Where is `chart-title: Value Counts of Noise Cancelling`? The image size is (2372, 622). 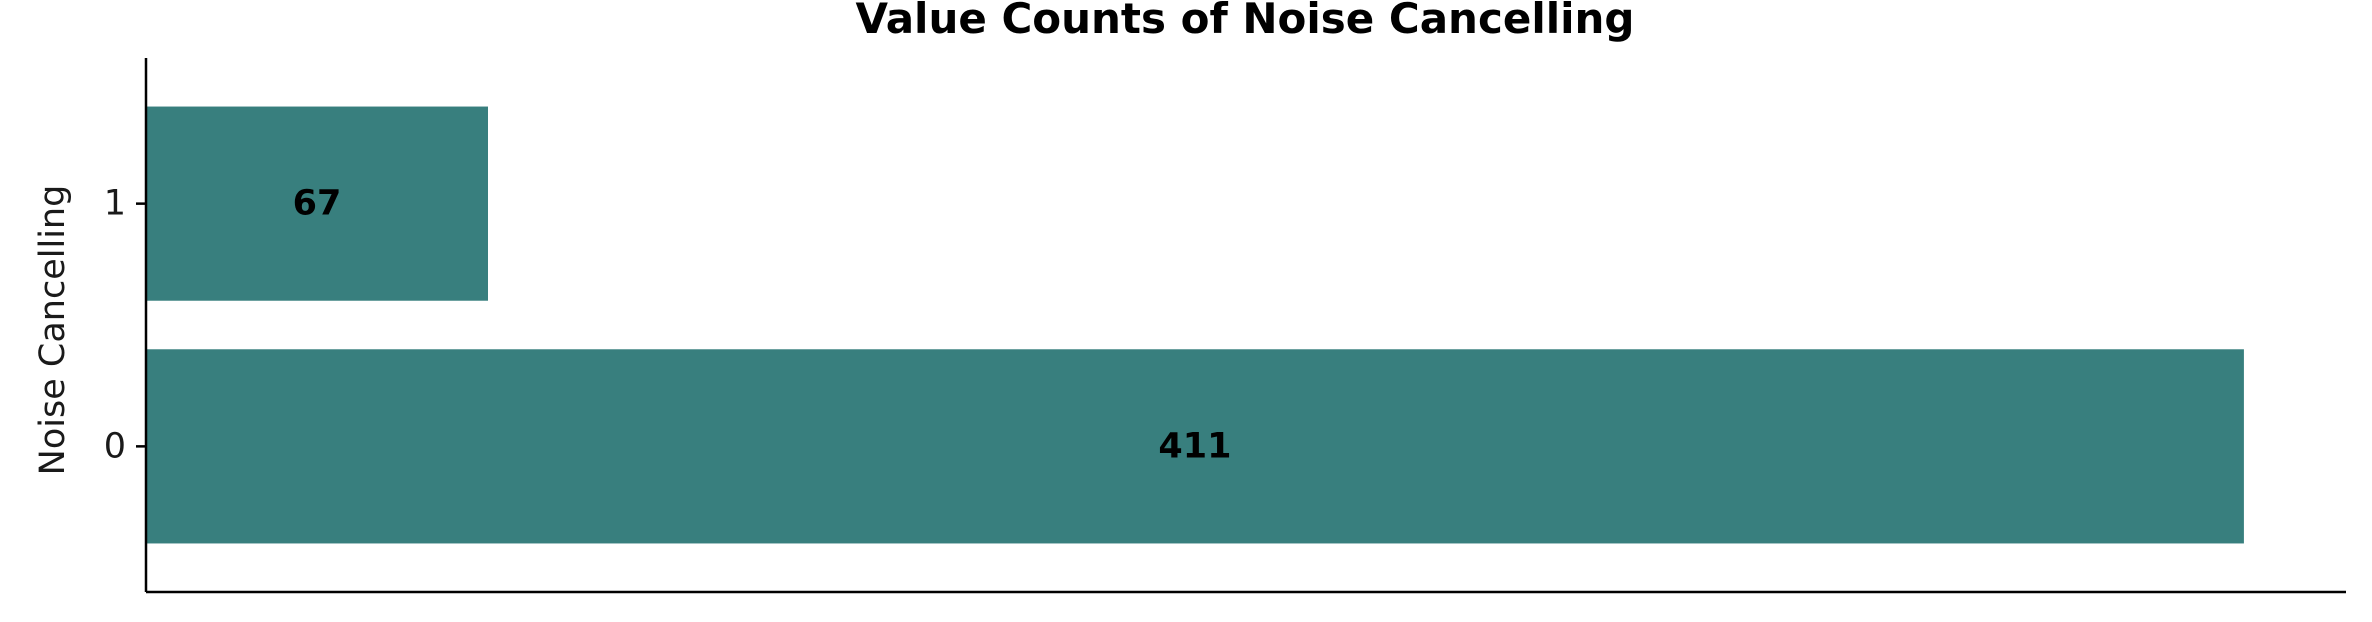
chart-title: Value Counts of Noise Cancelling is located at coordinates (1245, 21).